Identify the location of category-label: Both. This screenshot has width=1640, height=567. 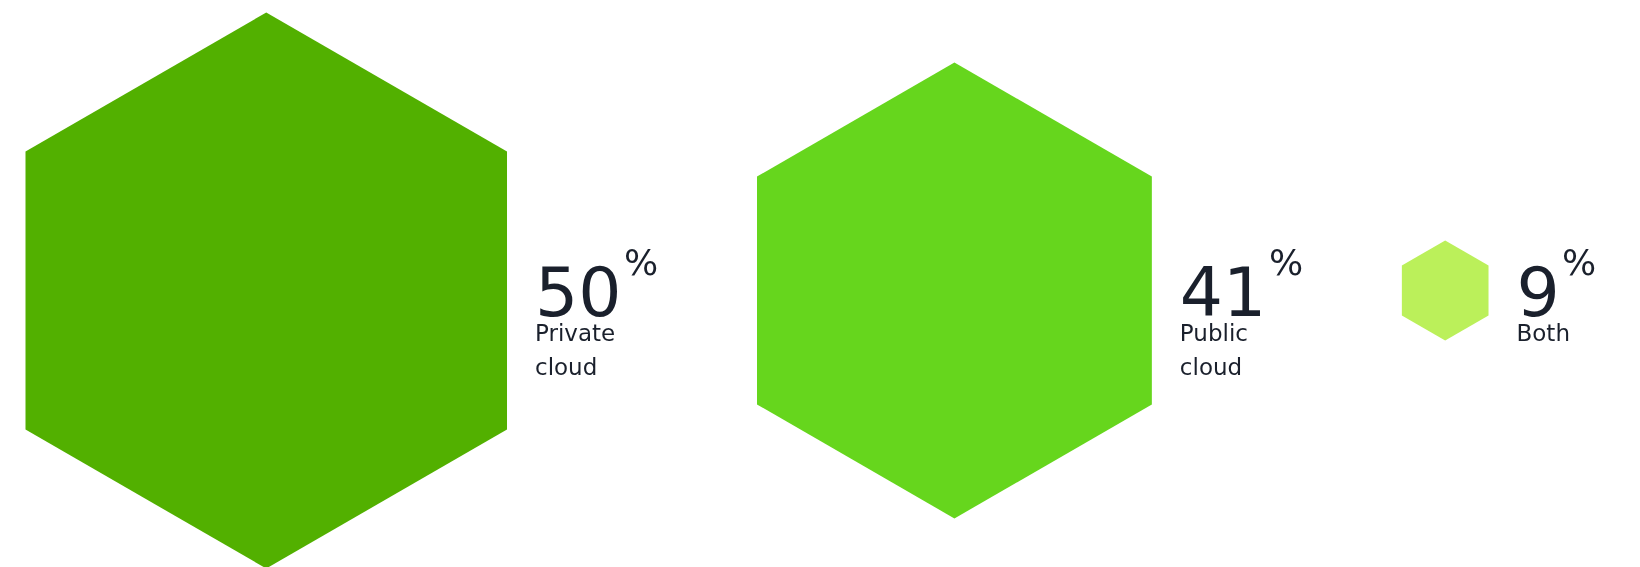
(1543, 332).